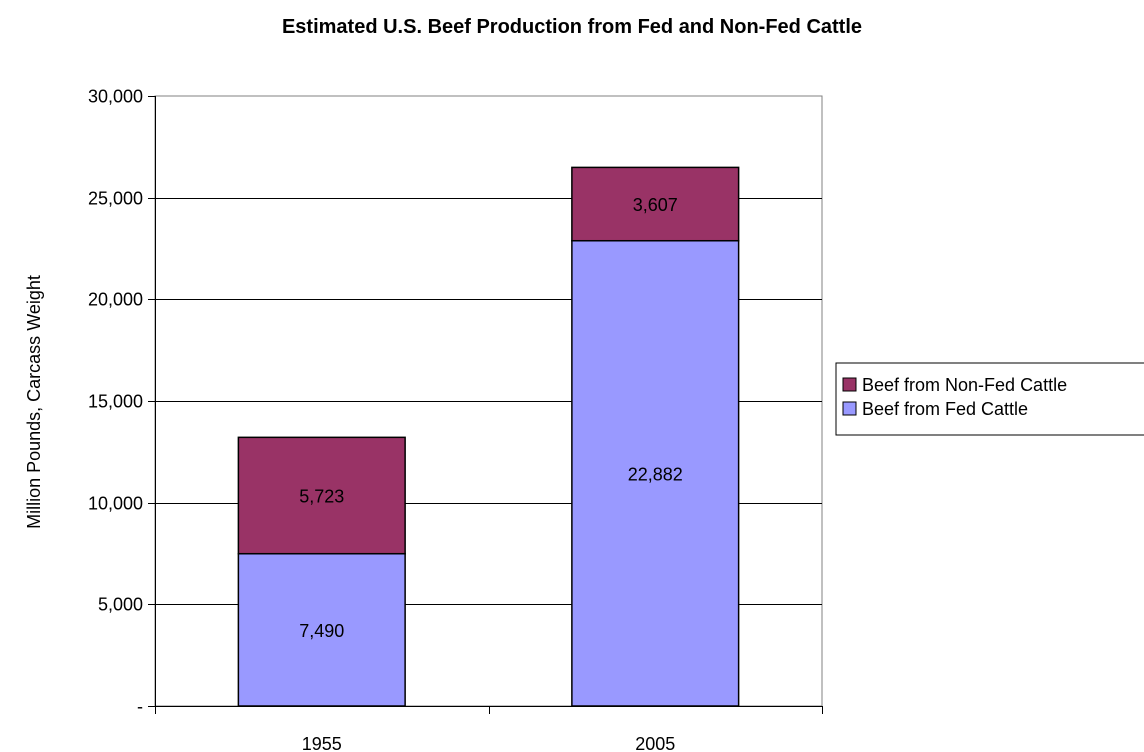 The height and width of the screenshot is (752, 1144). What do you see at coordinates (115, 97) in the screenshot?
I see `y-tick-label: 30,000` at bounding box center [115, 97].